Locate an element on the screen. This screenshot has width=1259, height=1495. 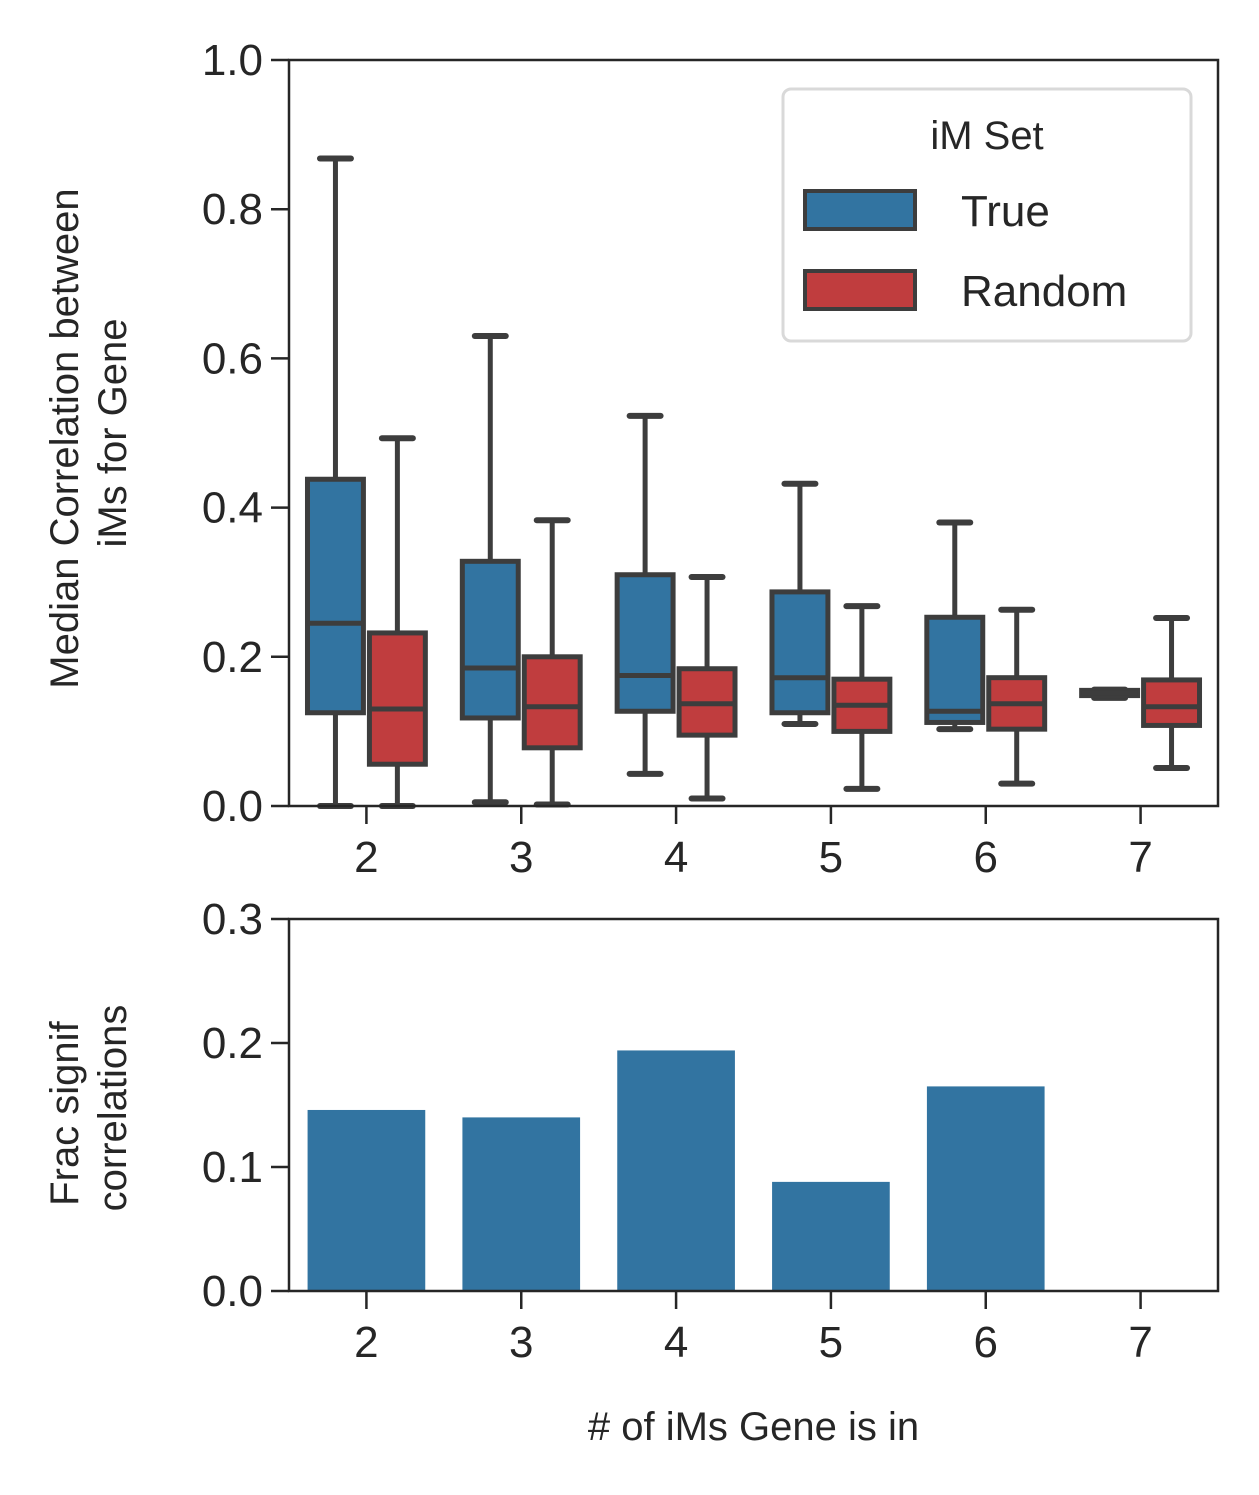
boxplot-y-tick-label: 0.0 is located at coordinates (232, 806).